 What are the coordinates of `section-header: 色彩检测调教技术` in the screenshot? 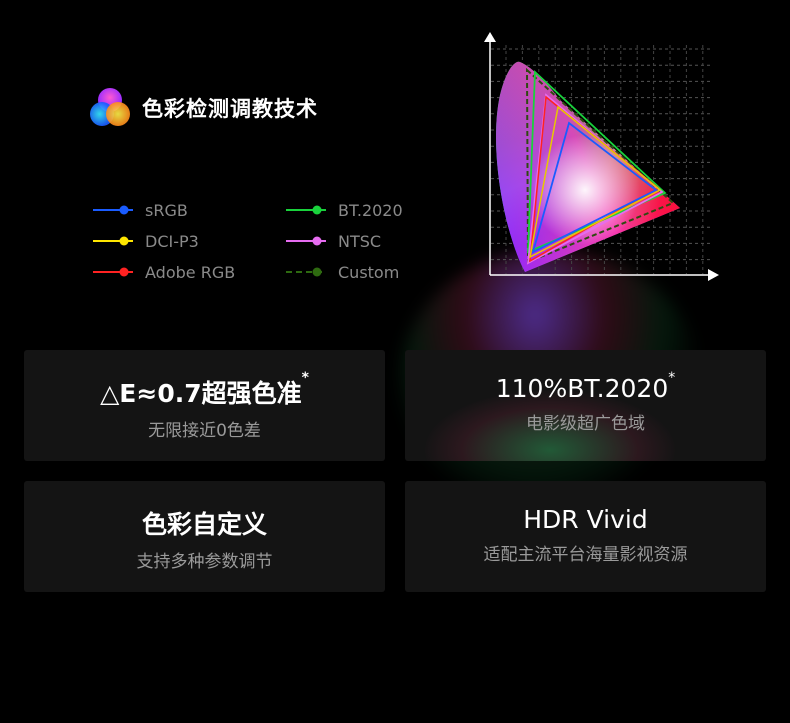 It's located at (203, 108).